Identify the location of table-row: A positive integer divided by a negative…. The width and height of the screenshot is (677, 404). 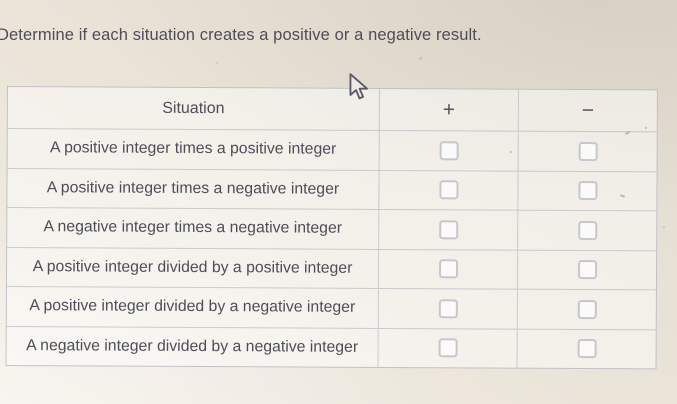
(331, 307).